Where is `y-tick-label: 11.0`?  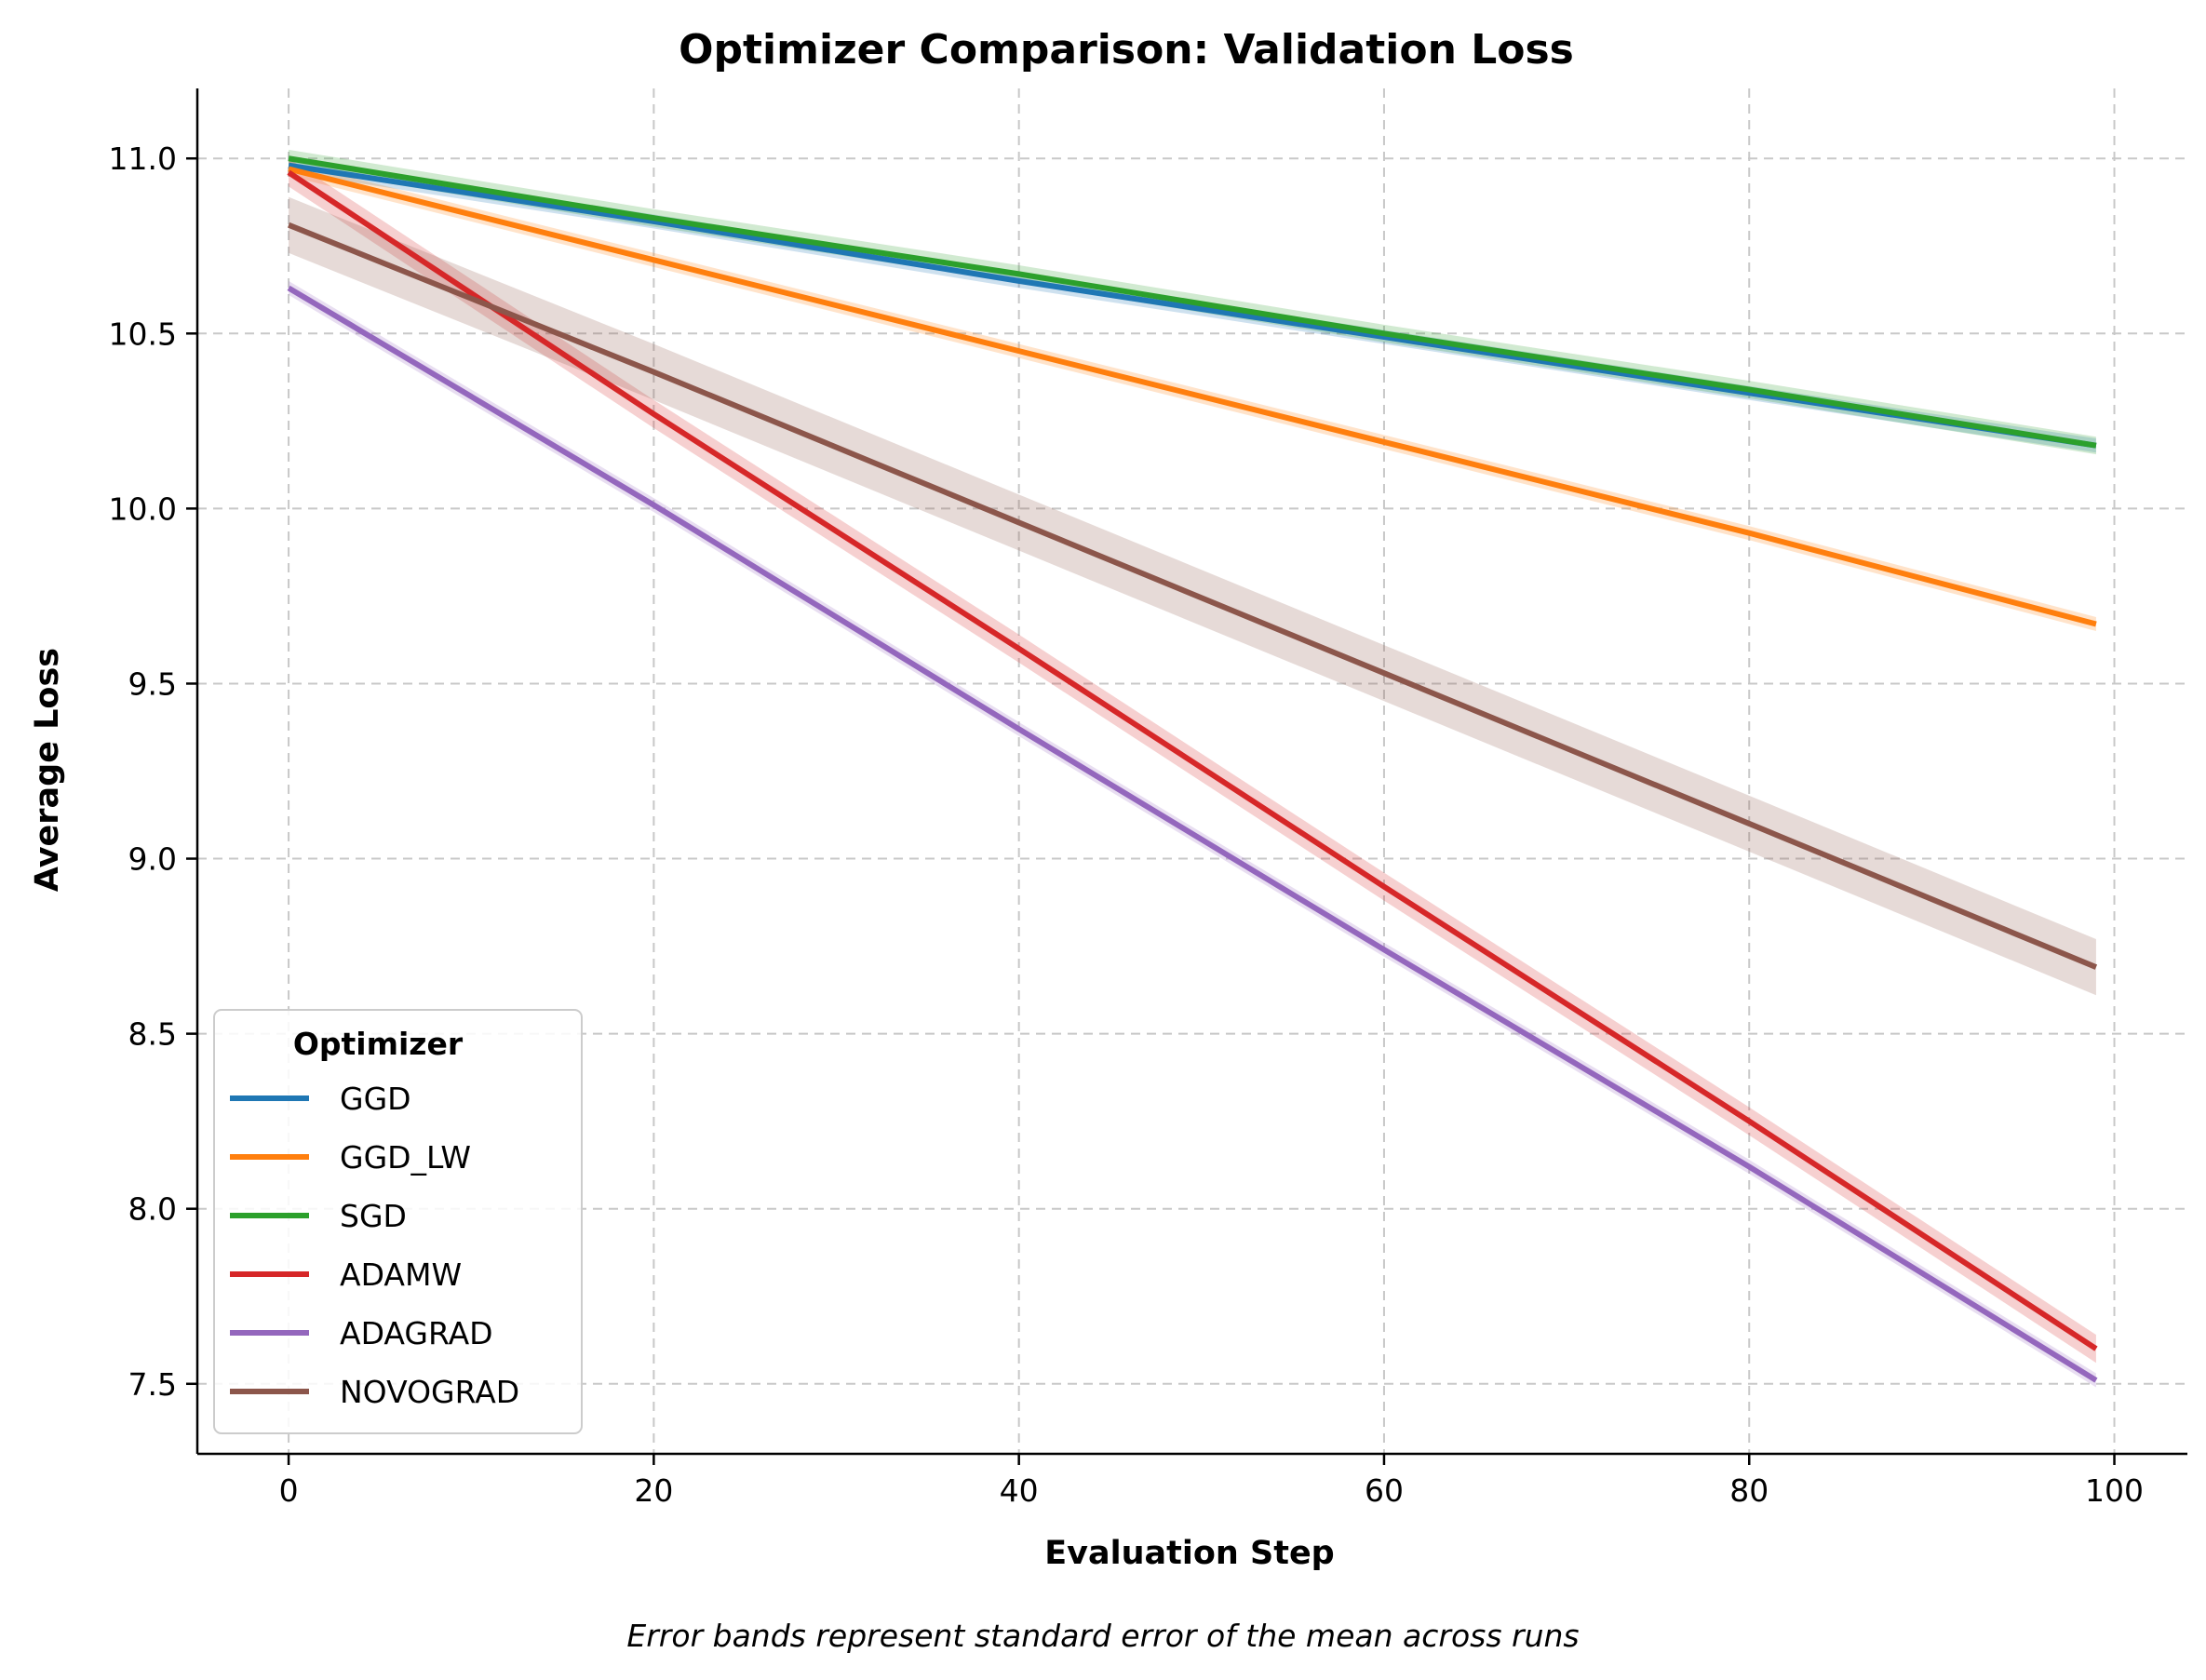 y-tick-label: 11.0 is located at coordinates (143, 159).